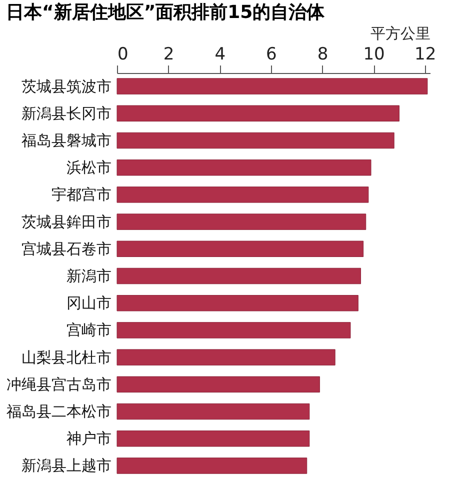 The height and width of the screenshot is (489, 450). What do you see at coordinates (220, 54) in the screenshot?
I see `x-tick-label: 4` at bounding box center [220, 54].